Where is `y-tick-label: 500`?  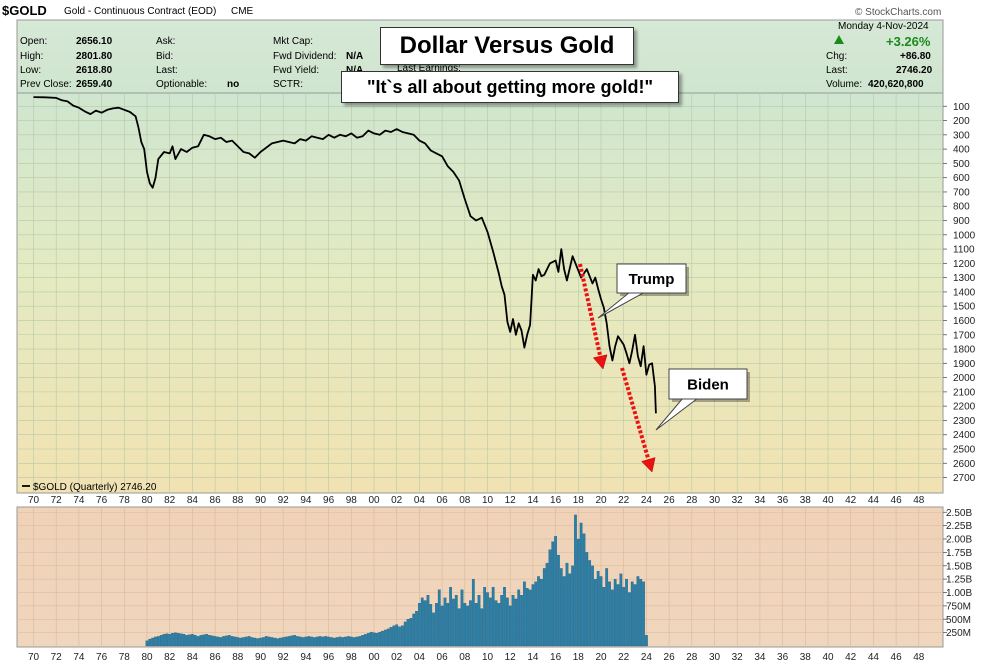 y-tick-label: 500 is located at coordinates (961, 164).